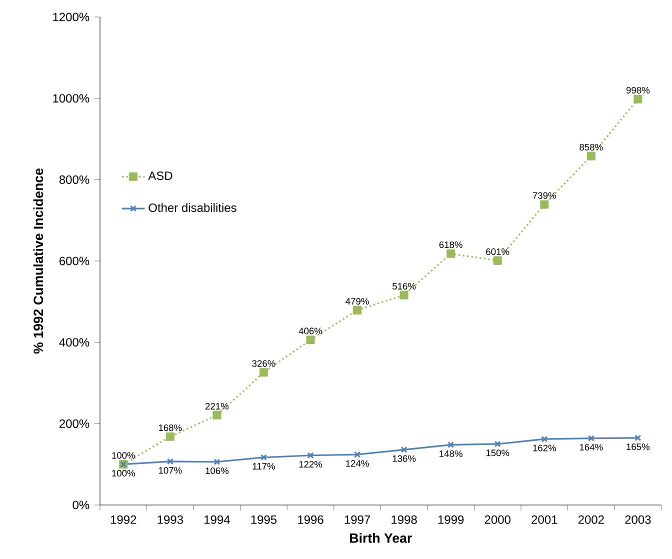  Describe the element at coordinates (591, 519) in the screenshot. I see `x-tick-label: 2002` at that location.